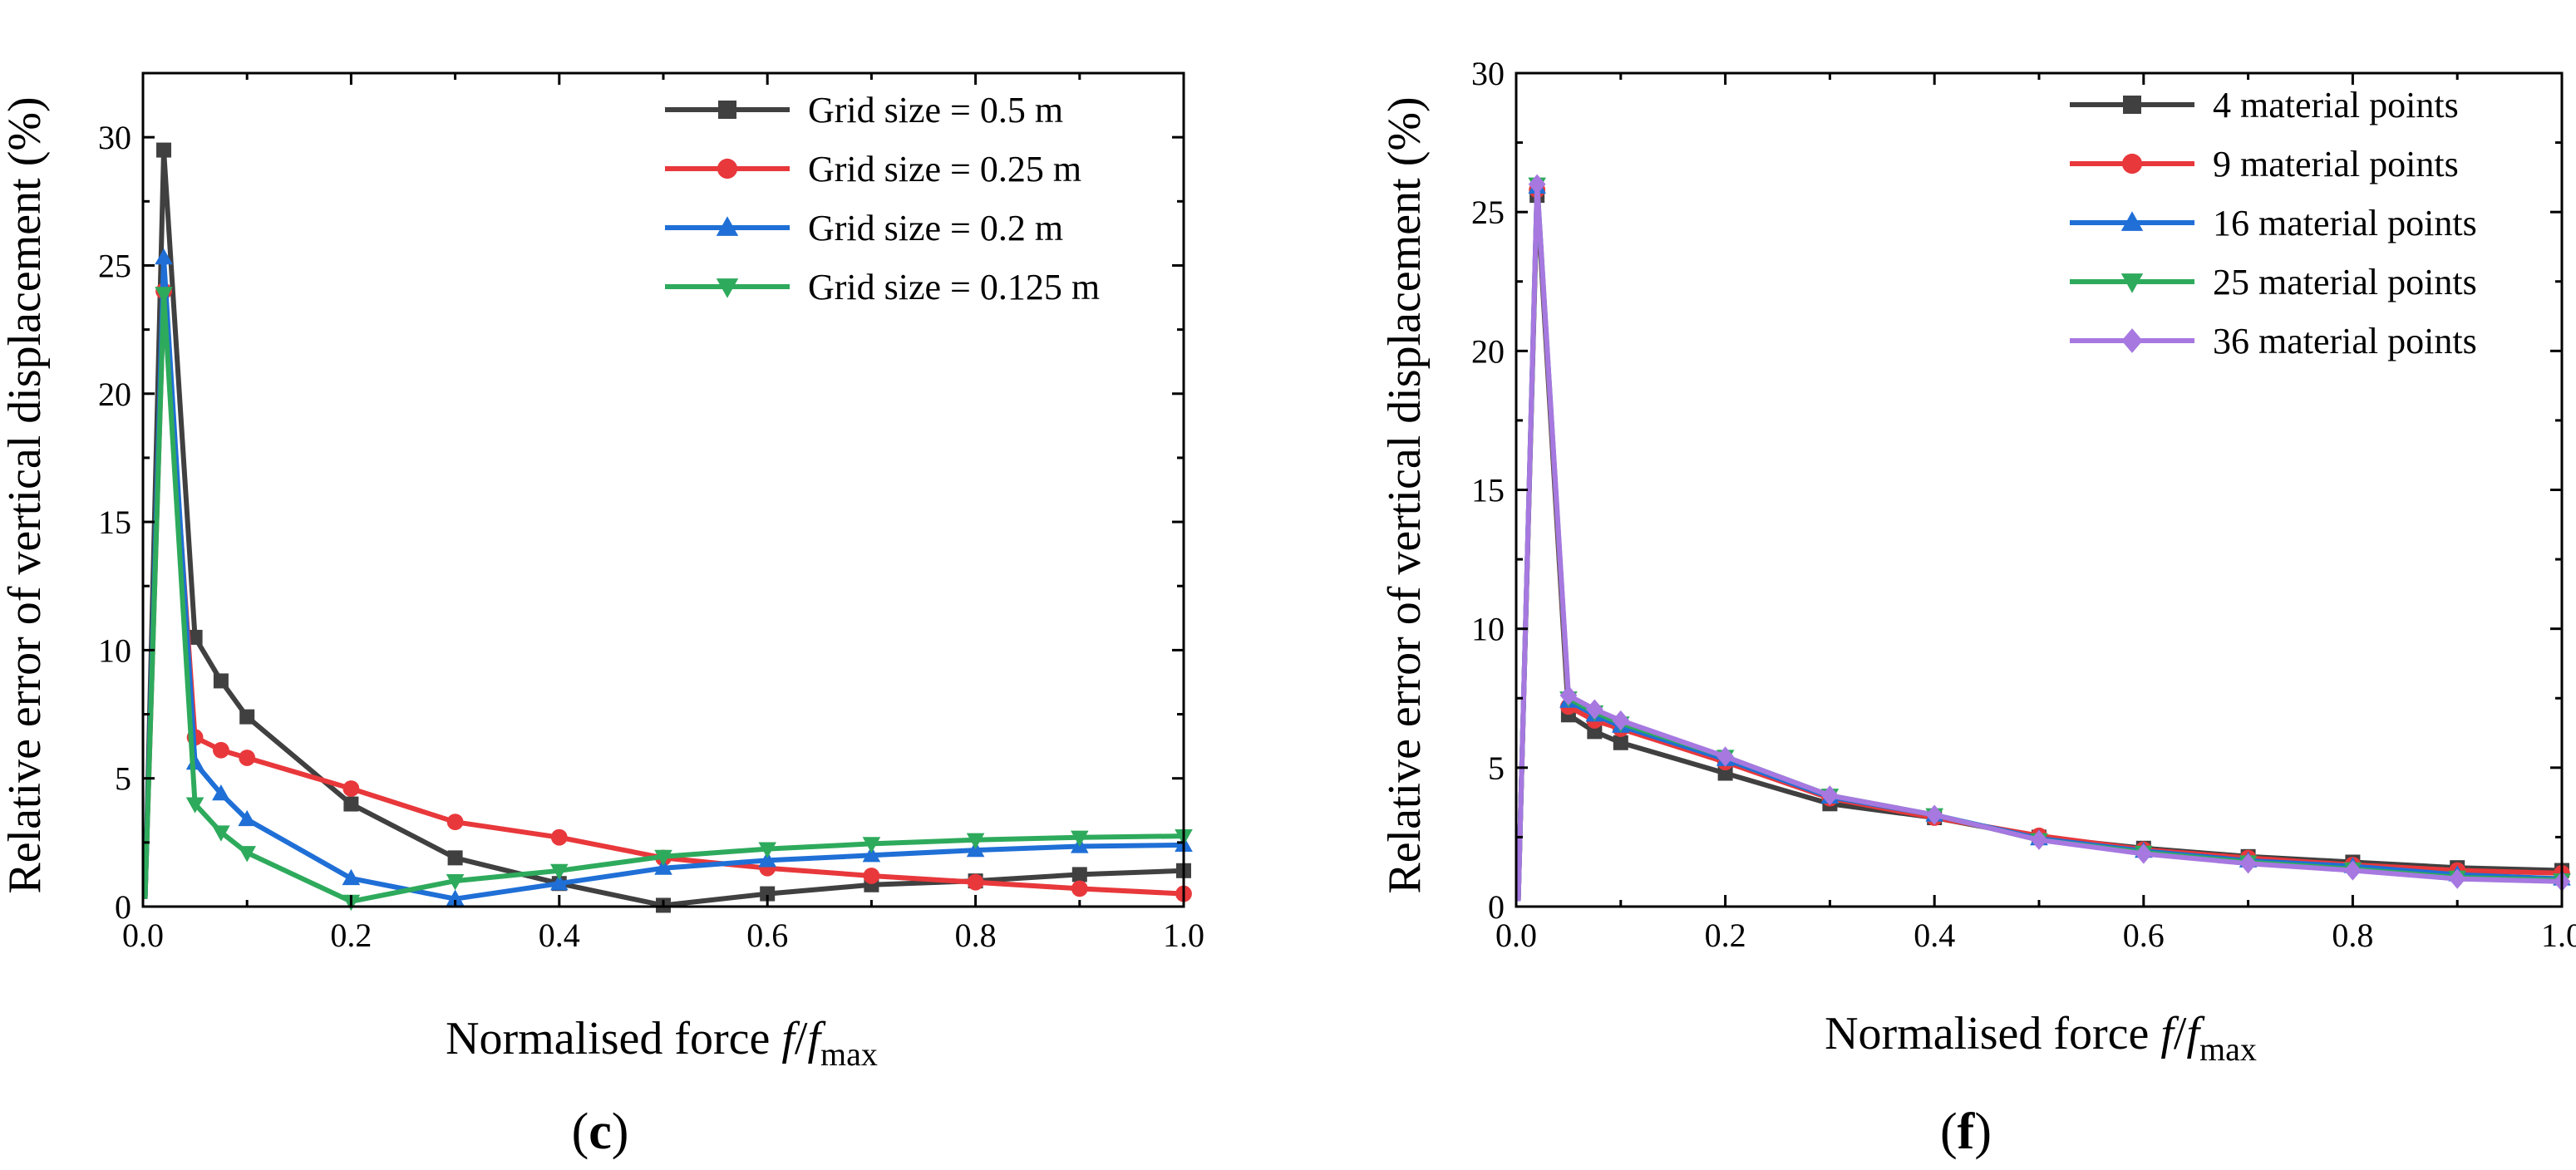 This screenshot has width=2576, height=1170. What do you see at coordinates (1983, 1132) in the screenshot?
I see `chart-f-panel-close: )` at bounding box center [1983, 1132].